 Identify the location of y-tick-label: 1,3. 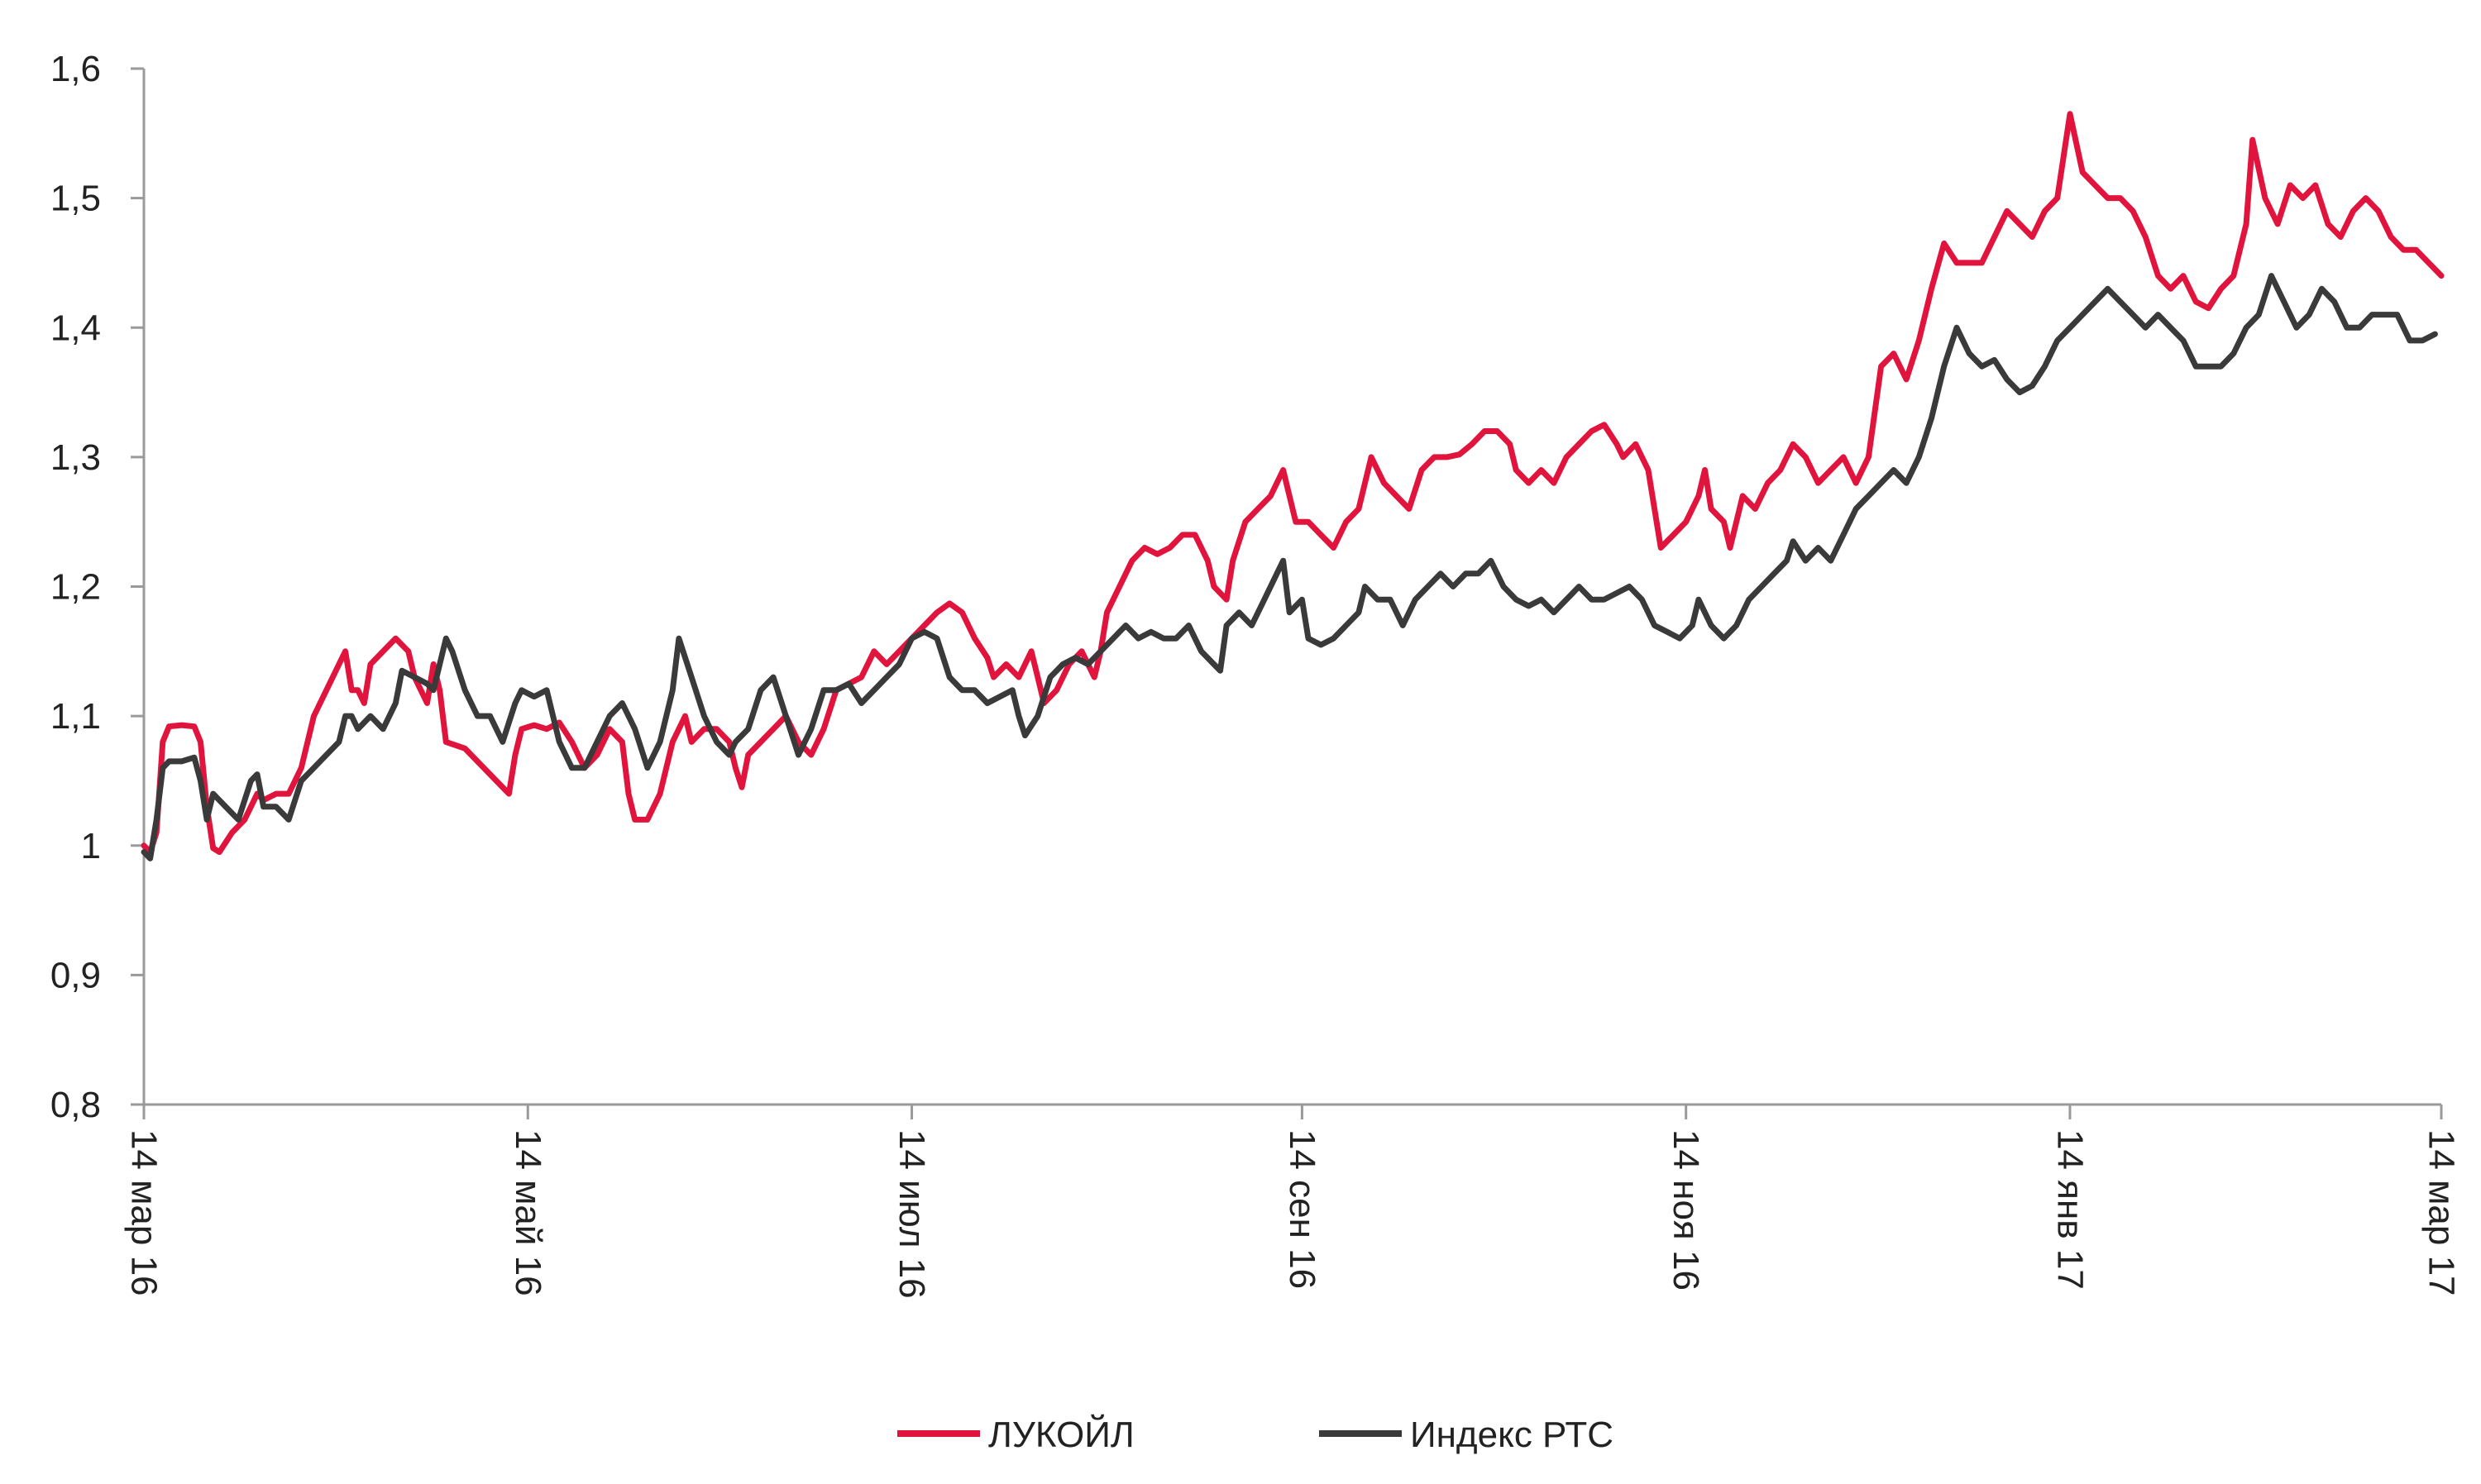
(75, 458).